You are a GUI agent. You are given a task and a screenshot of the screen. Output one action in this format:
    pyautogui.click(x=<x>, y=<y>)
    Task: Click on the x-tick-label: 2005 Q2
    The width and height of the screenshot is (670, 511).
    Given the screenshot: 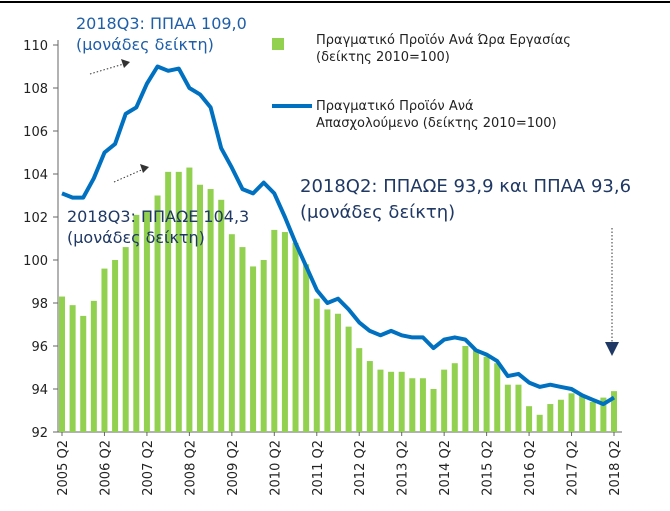 What is the action you would take?
    pyautogui.click(x=63, y=468)
    